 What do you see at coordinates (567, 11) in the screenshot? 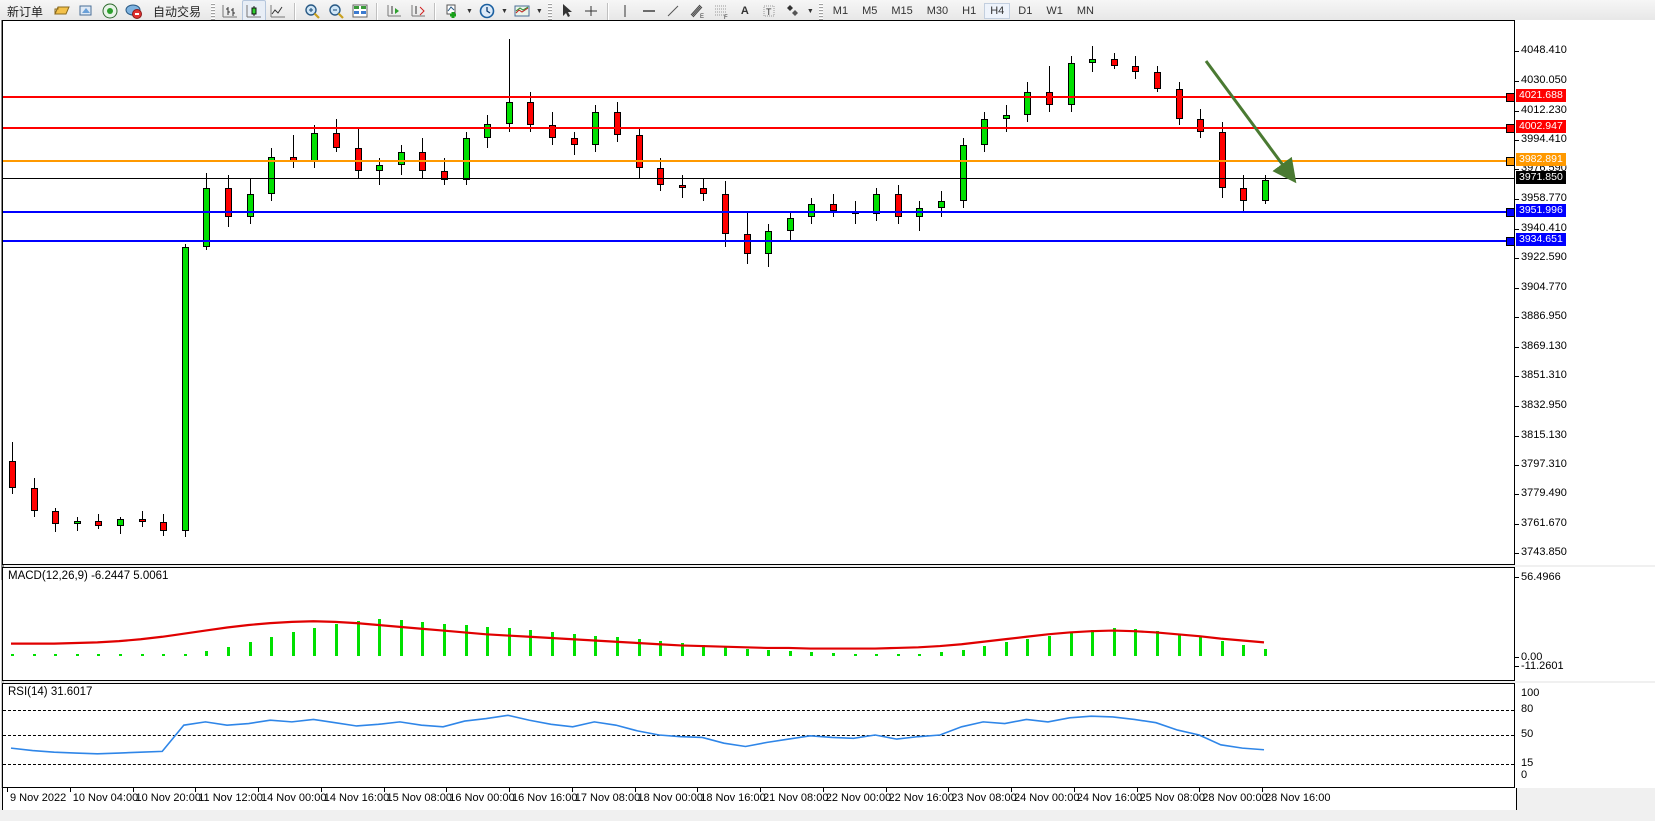
I see `cursor-icon` at bounding box center [567, 11].